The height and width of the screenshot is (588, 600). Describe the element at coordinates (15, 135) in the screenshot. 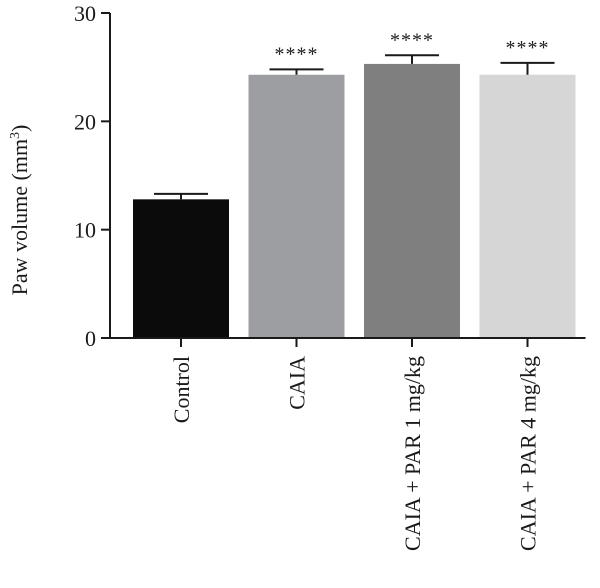

I see `y-axis-title-superscript: 3` at that location.